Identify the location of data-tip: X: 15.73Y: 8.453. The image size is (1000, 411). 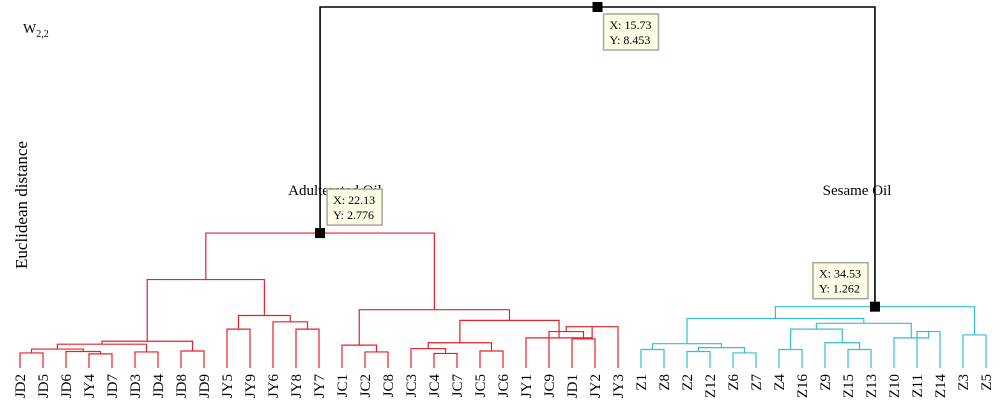
(626, 26).